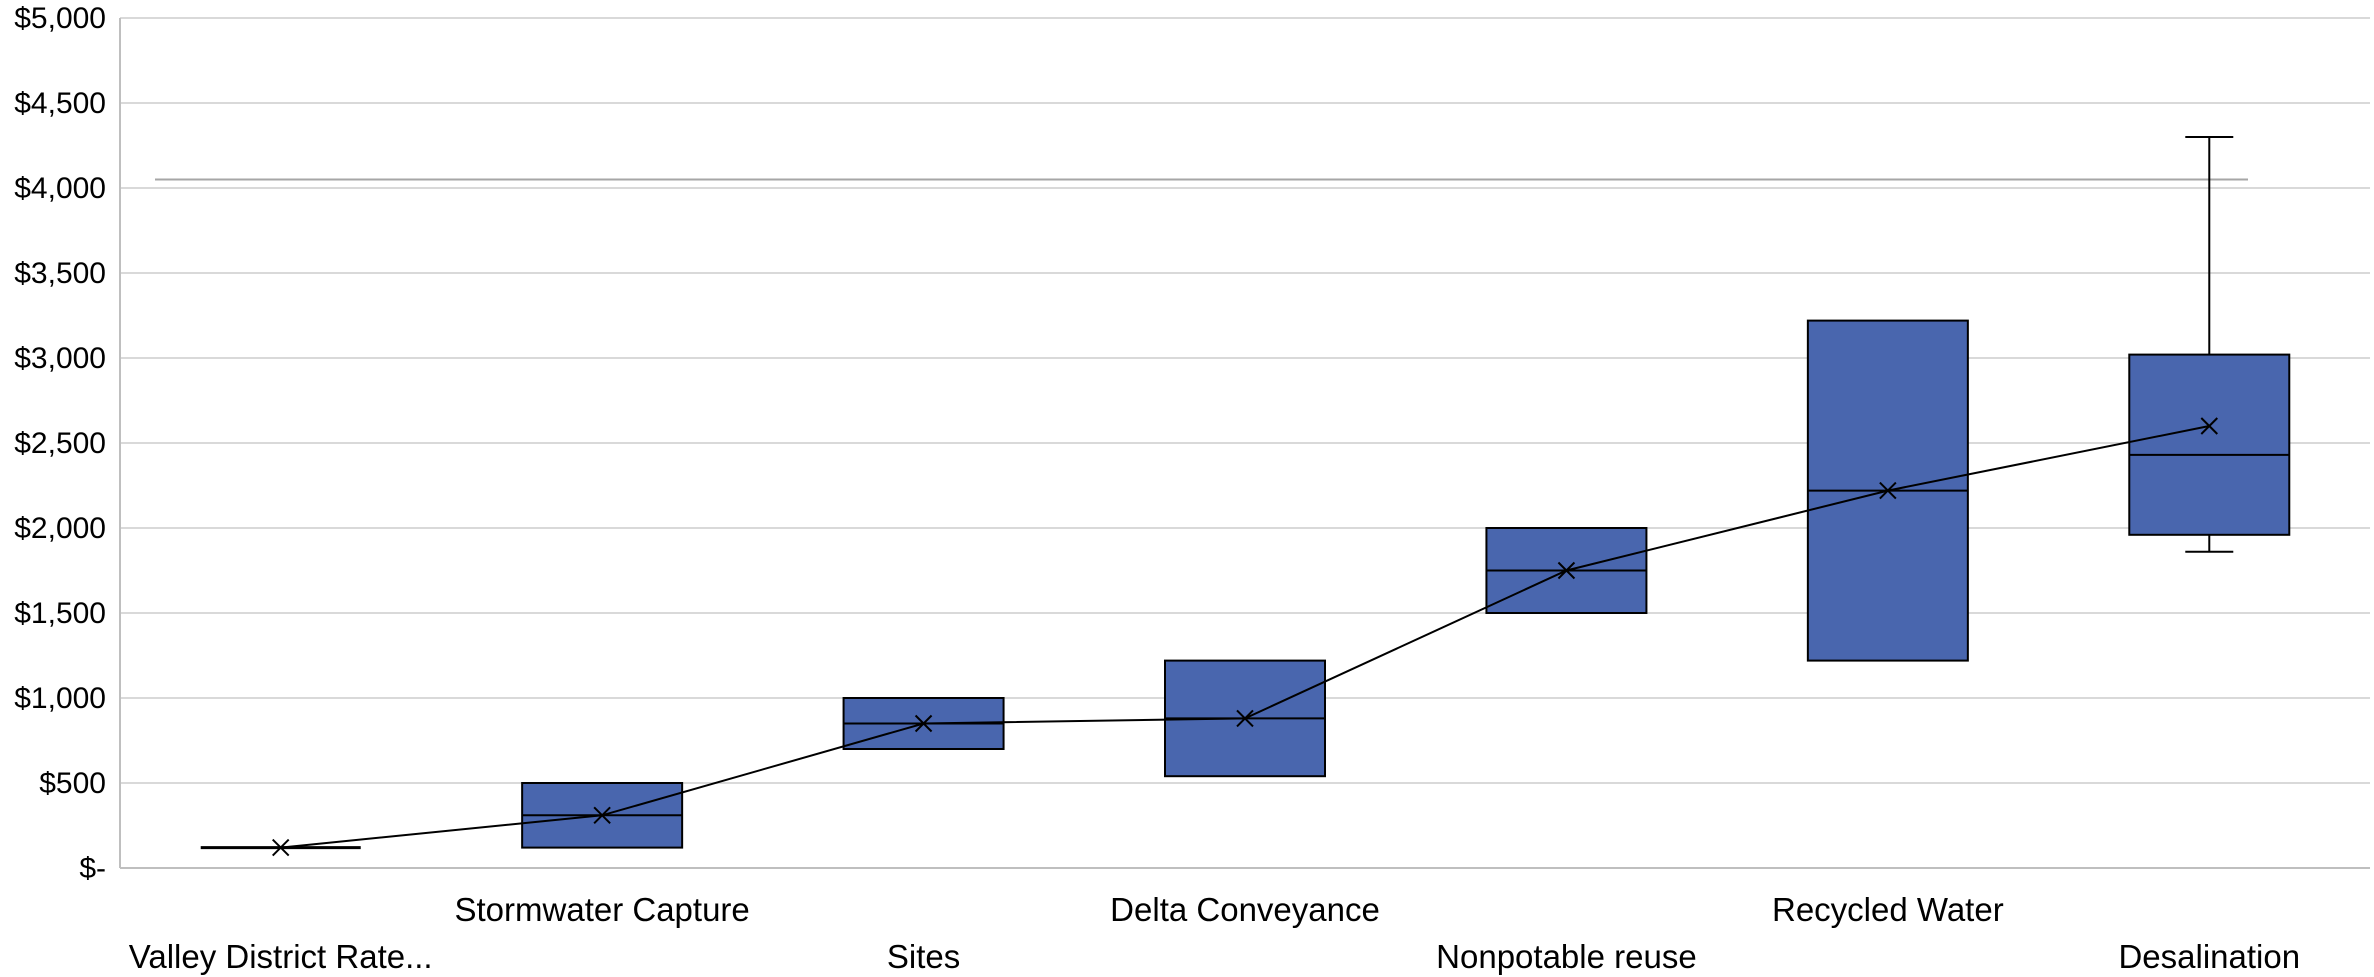 This screenshot has width=2374, height=977. I want to click on y-tick-label: $2,500, so click(60, 443).